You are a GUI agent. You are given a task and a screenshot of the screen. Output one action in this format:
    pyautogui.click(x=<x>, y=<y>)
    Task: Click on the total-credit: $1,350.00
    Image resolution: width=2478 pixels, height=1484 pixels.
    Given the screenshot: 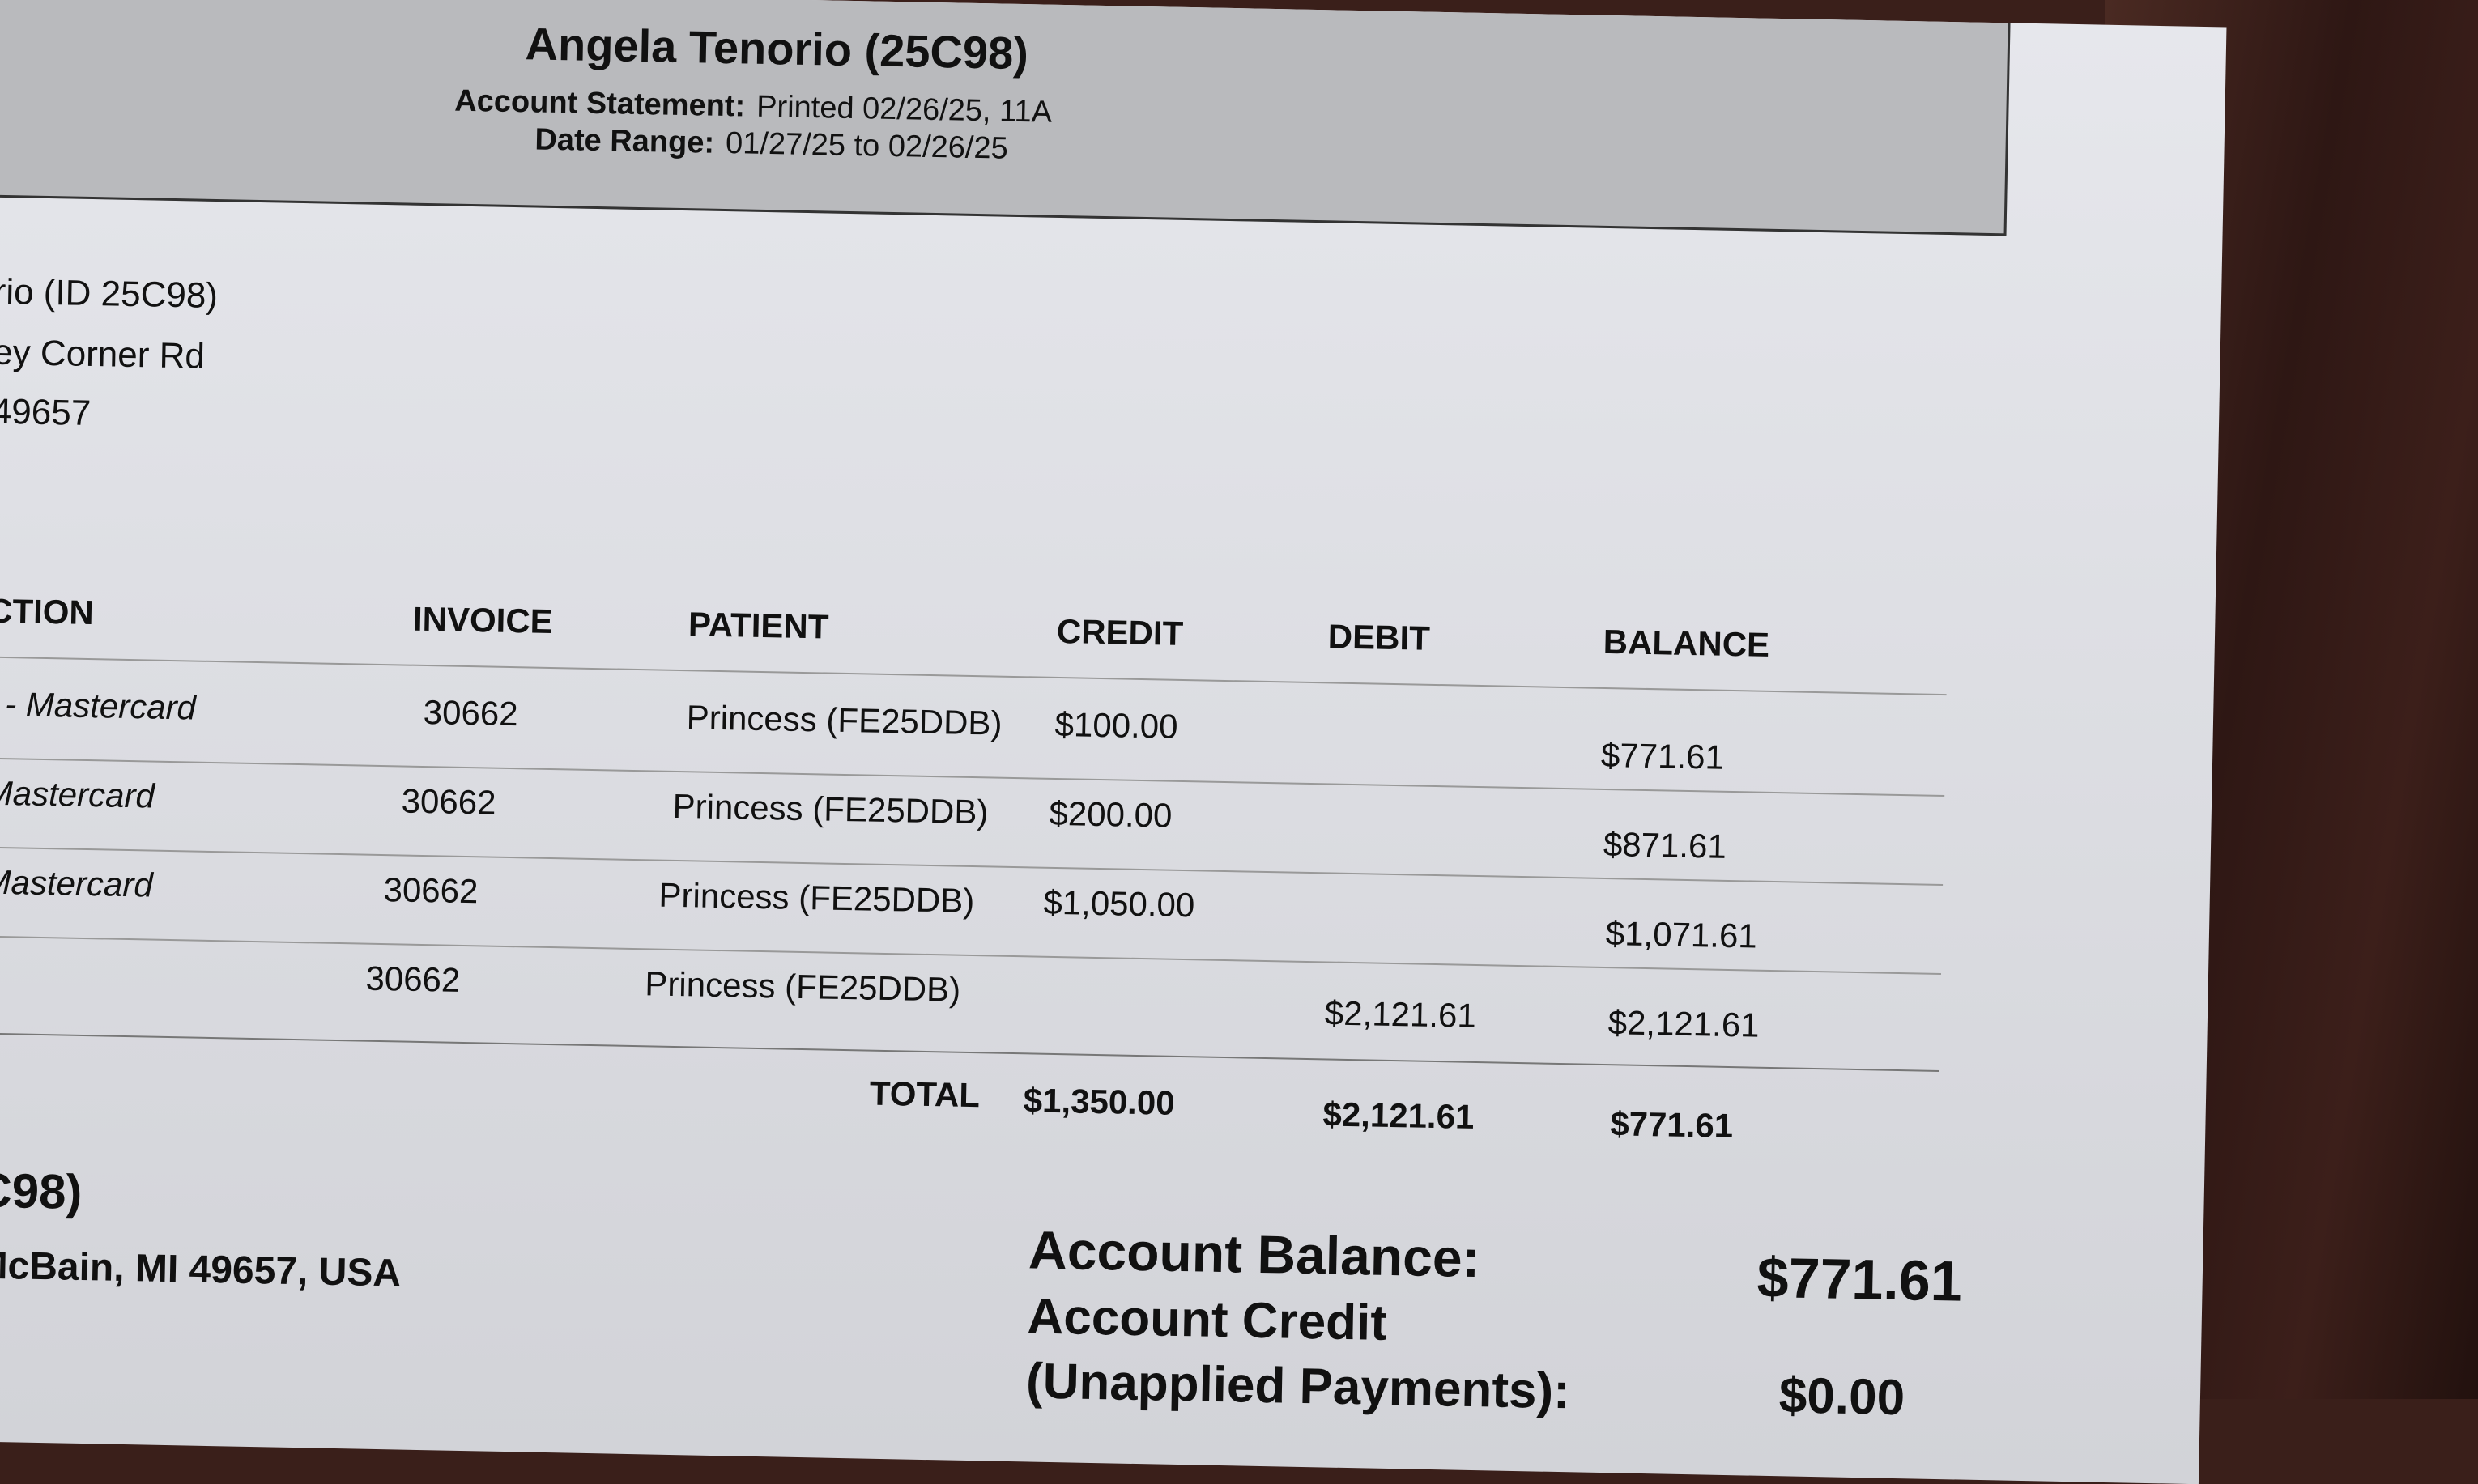 What is the action you would take?
    pyautogui.click(x=1099, y=1101)
    